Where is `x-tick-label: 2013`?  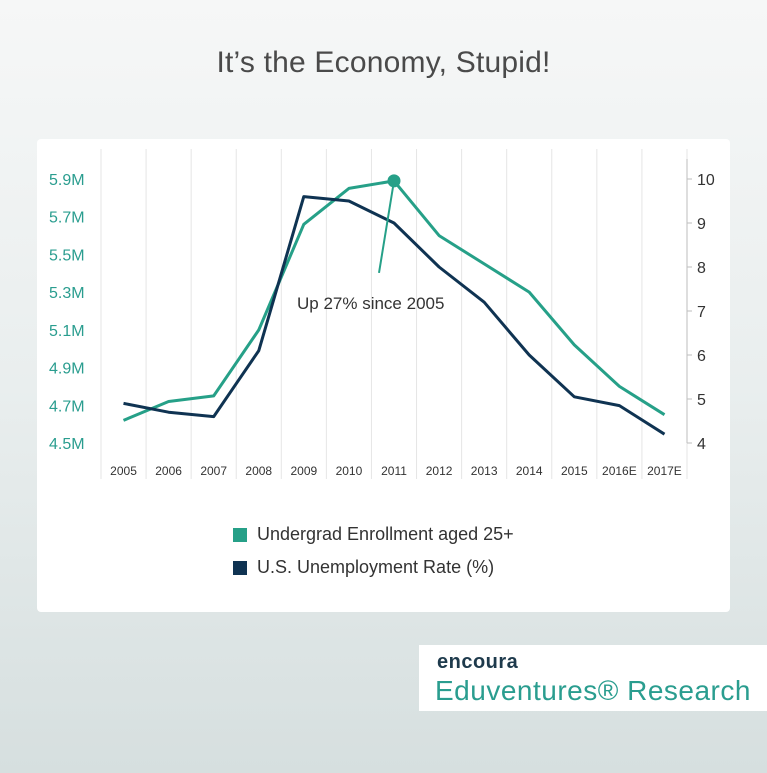
x-tick-label: 2013 is located at coordinates (484, 471).